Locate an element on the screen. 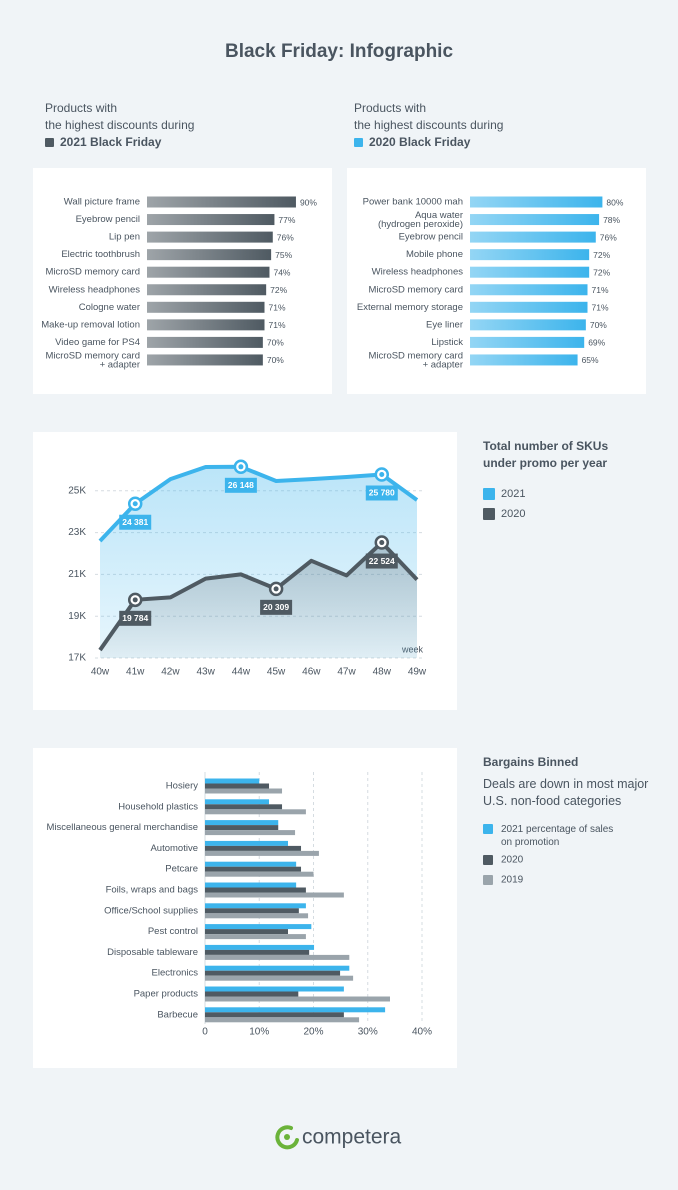 This screenshot has height=1190, width=678. category-label: Wireless headphones is located at coordinates (418, 272).